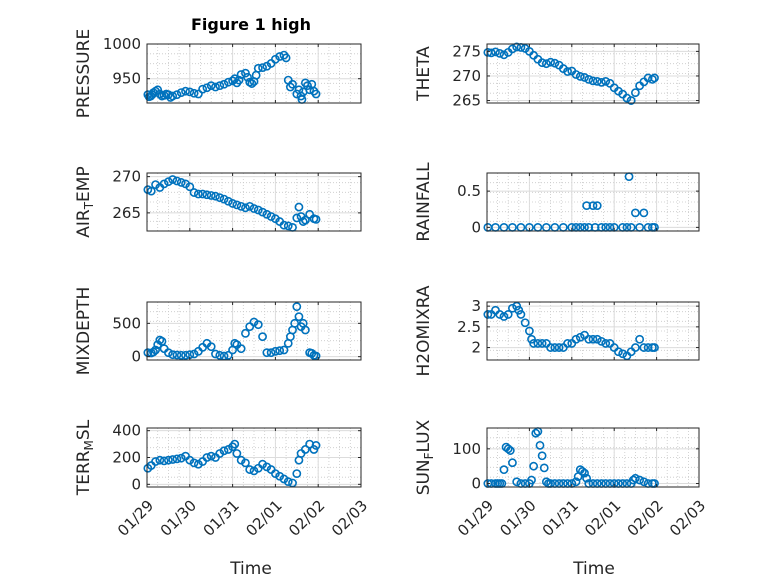  I want to click on panel-rainfall: 0 0.5 RAINFALL, so click(557, 202).